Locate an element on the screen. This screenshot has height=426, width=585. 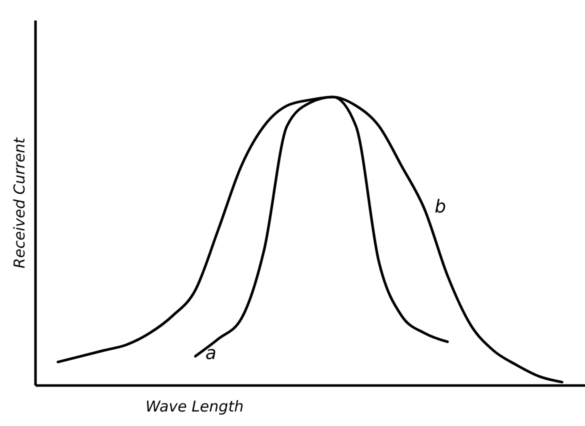
y-axis-title: Received Current is located at coordinates (19, 202).